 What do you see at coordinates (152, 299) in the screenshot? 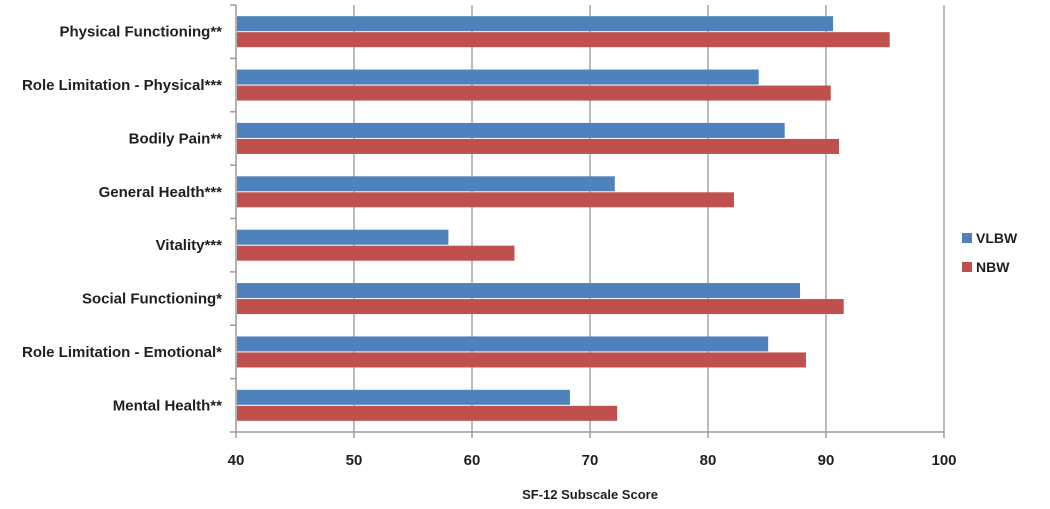
I see `category-label: Social Functioning*` at bounding box center [152, 299].